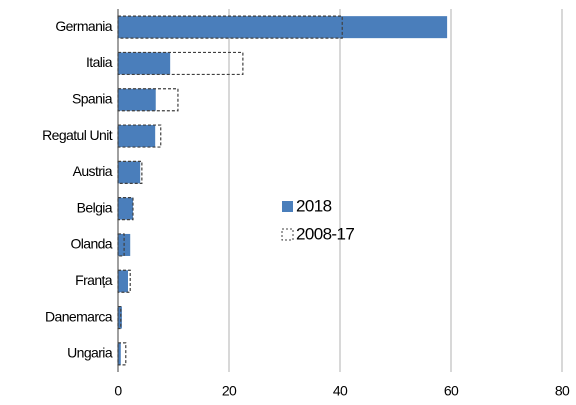  Describe the element at coordinates (91, 244) in the screenshot. I see `y-tick-label: Olanda` at that location.